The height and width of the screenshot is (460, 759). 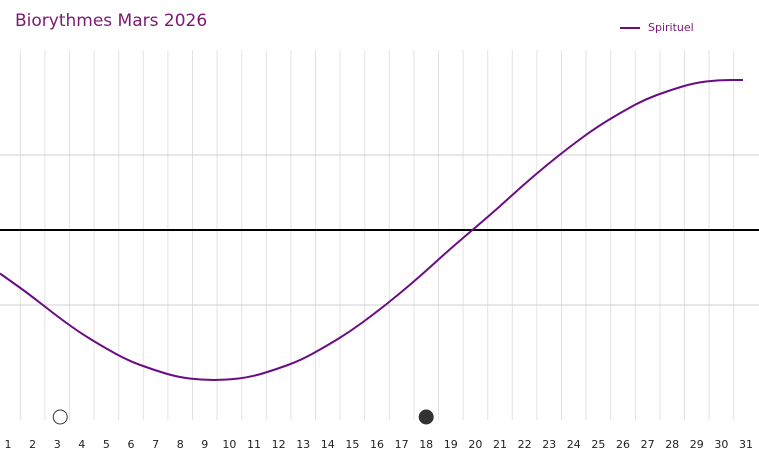 I want to click on chart-title: Biorythmes Mars 2026, so click(x=111, y=21).